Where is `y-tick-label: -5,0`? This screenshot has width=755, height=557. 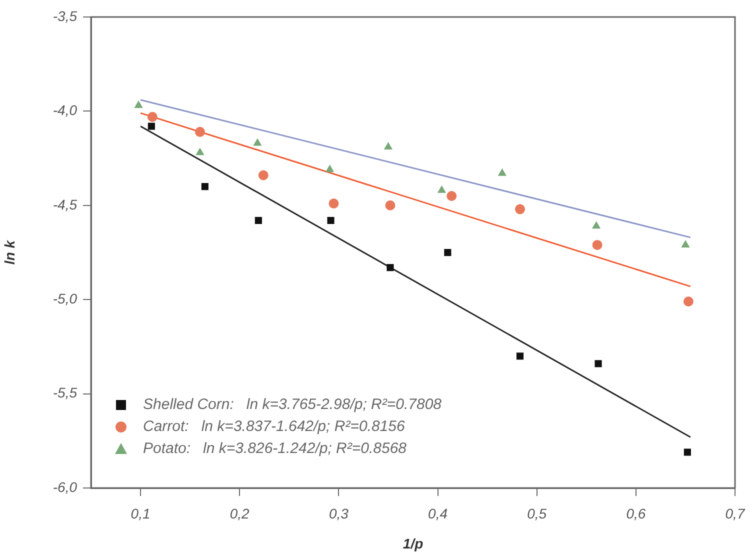 y-tick-label: -5,0 is located at coordinates (65, 298).